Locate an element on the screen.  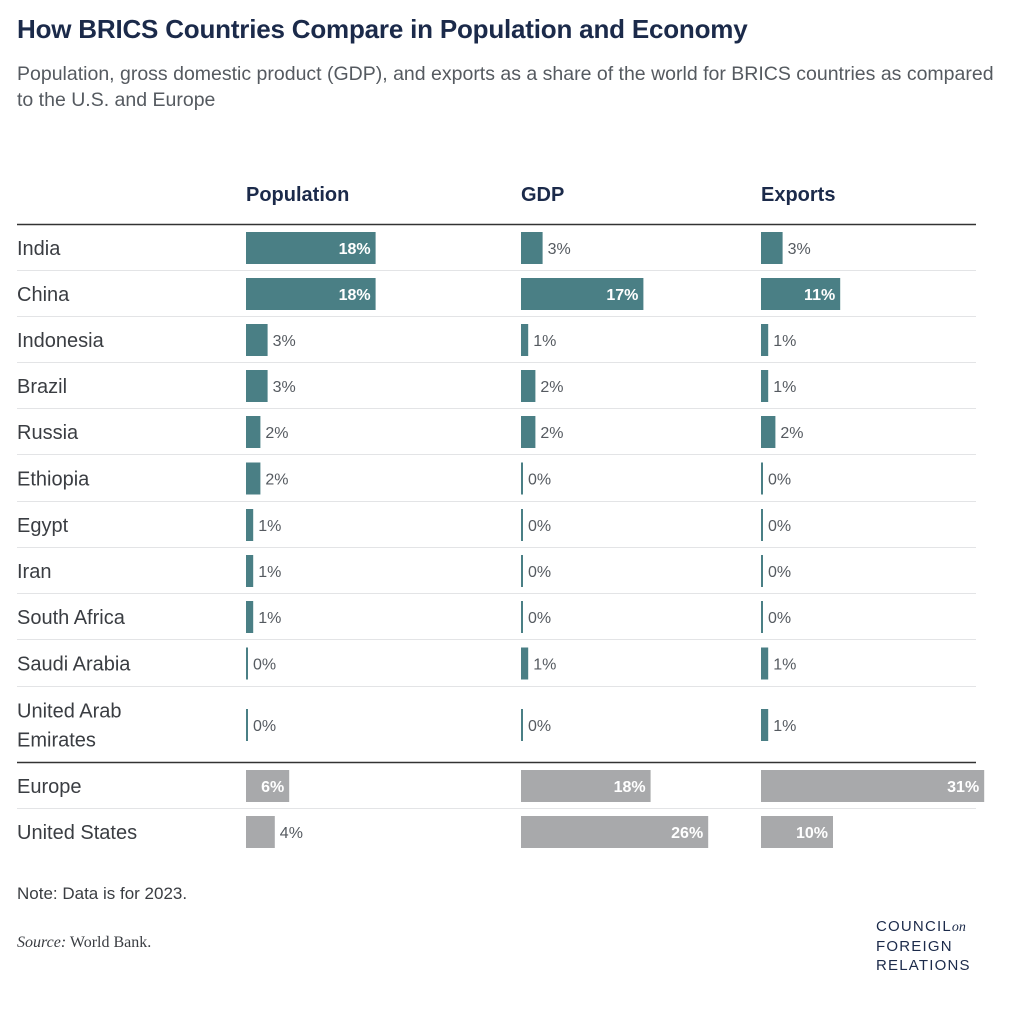
bar-united-arab-emirates-population is located at coordinates (247, 725).